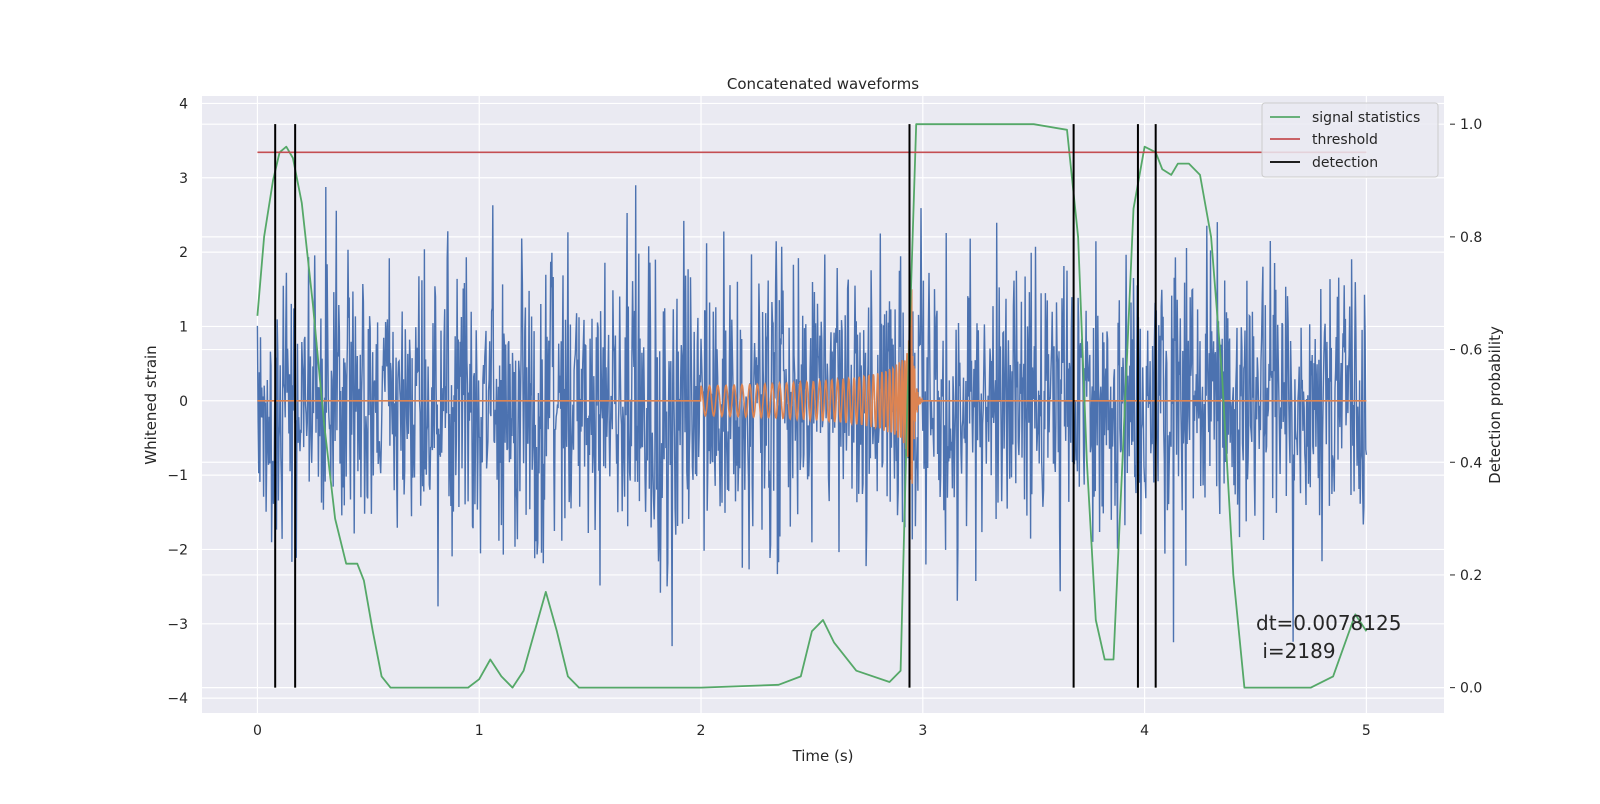 This screenshot has width=1600, height=804. What do you see at coordinates (479, 731) in the screenshot?
I see `x-tick-label: 1` at bounding box center [479, 731].